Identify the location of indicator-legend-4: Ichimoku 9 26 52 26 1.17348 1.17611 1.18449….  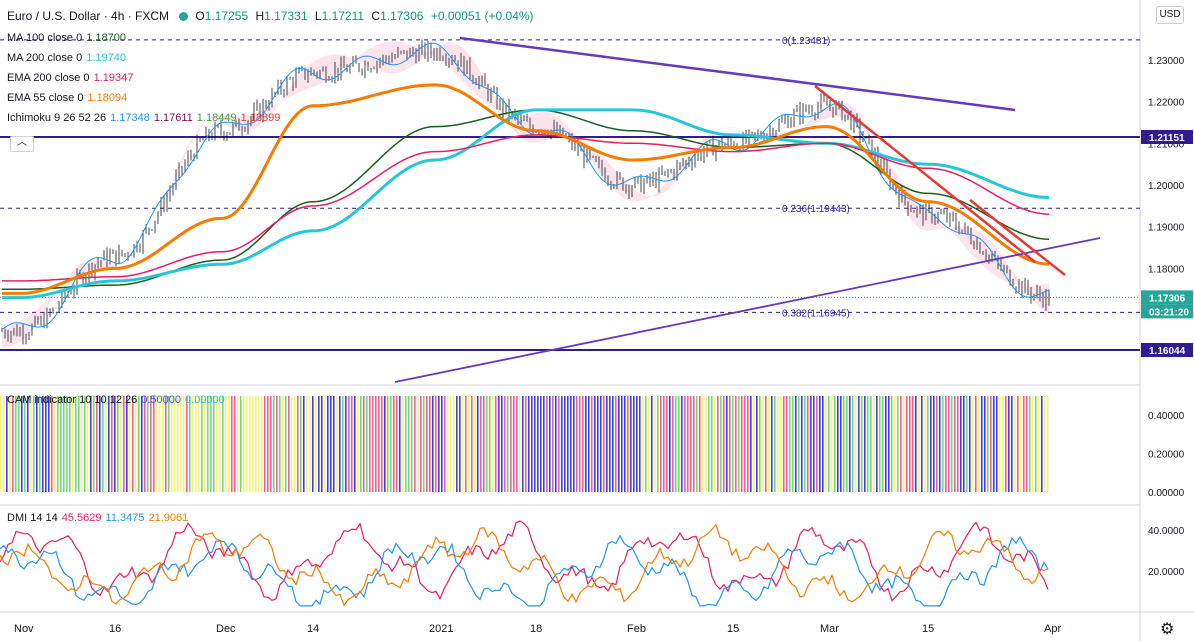
(145, 118).